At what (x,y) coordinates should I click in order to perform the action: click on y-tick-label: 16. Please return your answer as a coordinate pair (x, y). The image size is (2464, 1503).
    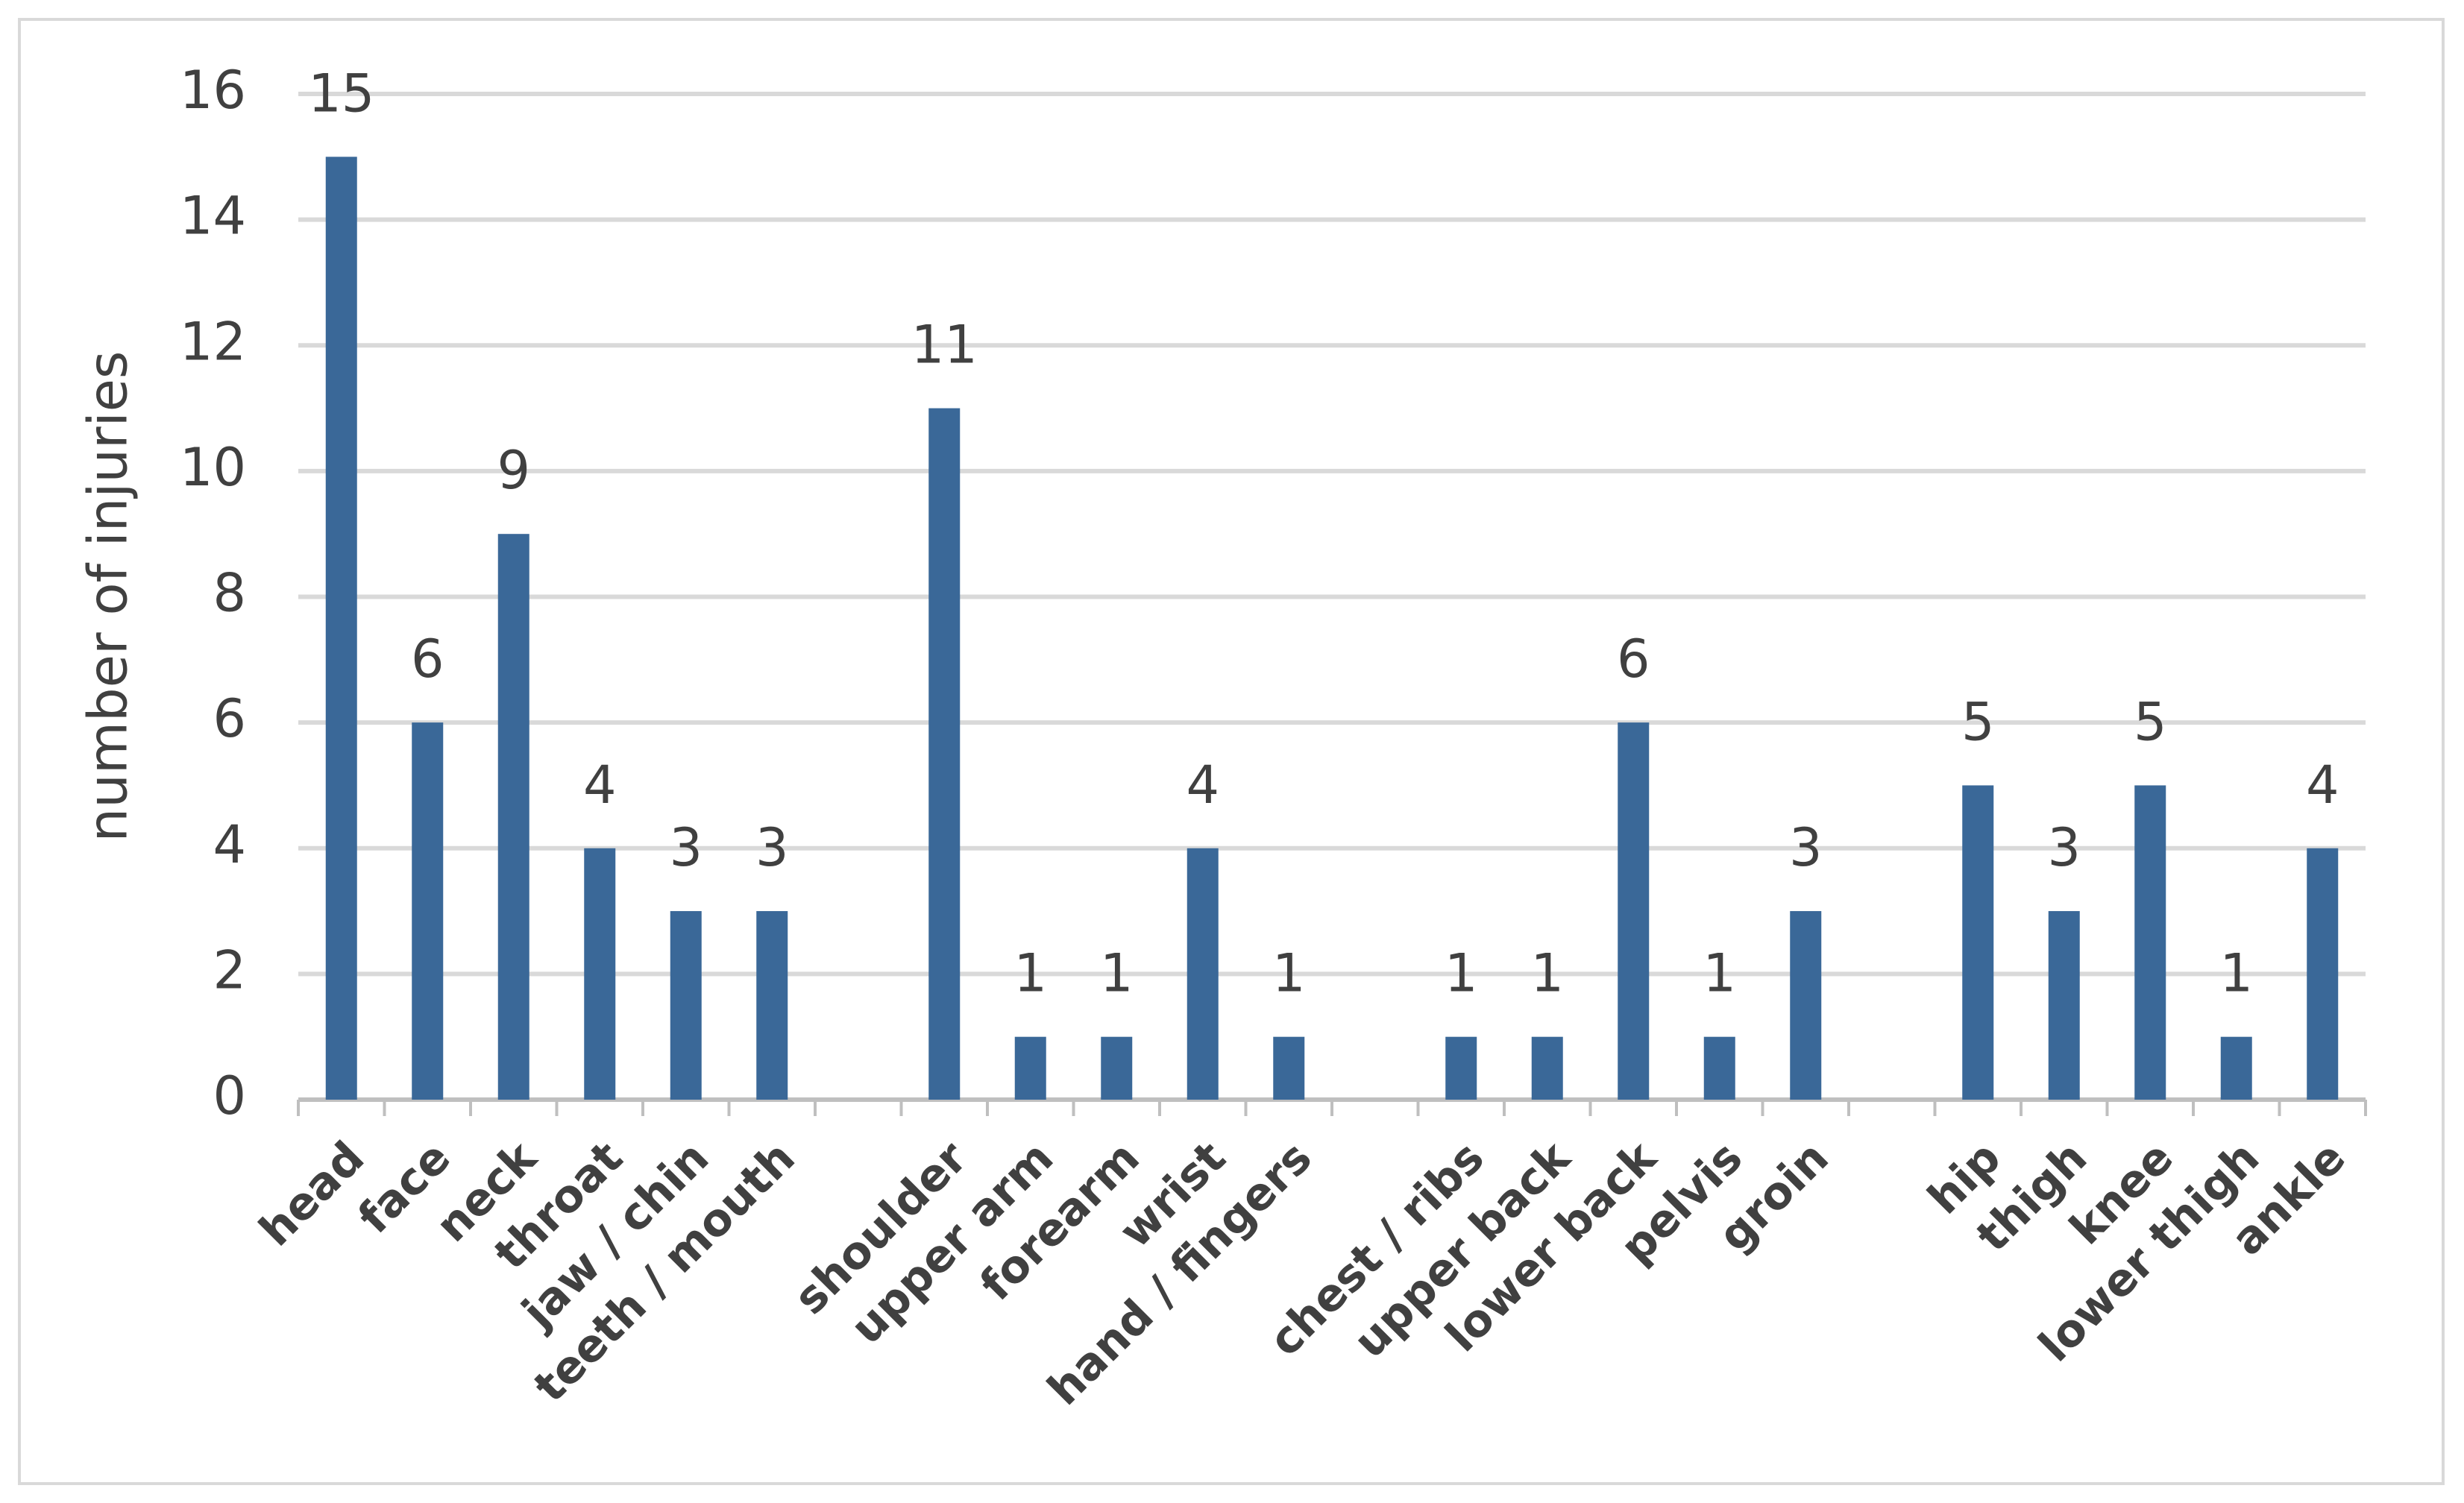
    Looking at the image, I should click on (213, 90).